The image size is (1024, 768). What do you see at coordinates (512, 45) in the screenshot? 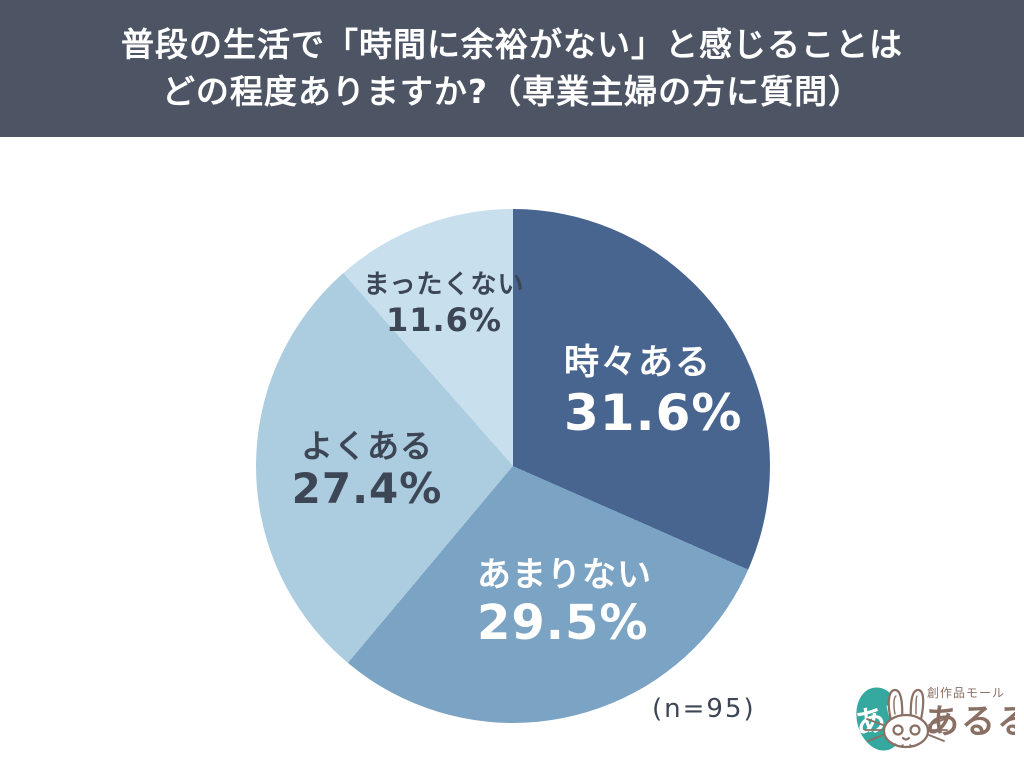
I see `title-line-1: 普段の生活で「時間に余裕がない」と感じることは` at bounding box center [512, 45].